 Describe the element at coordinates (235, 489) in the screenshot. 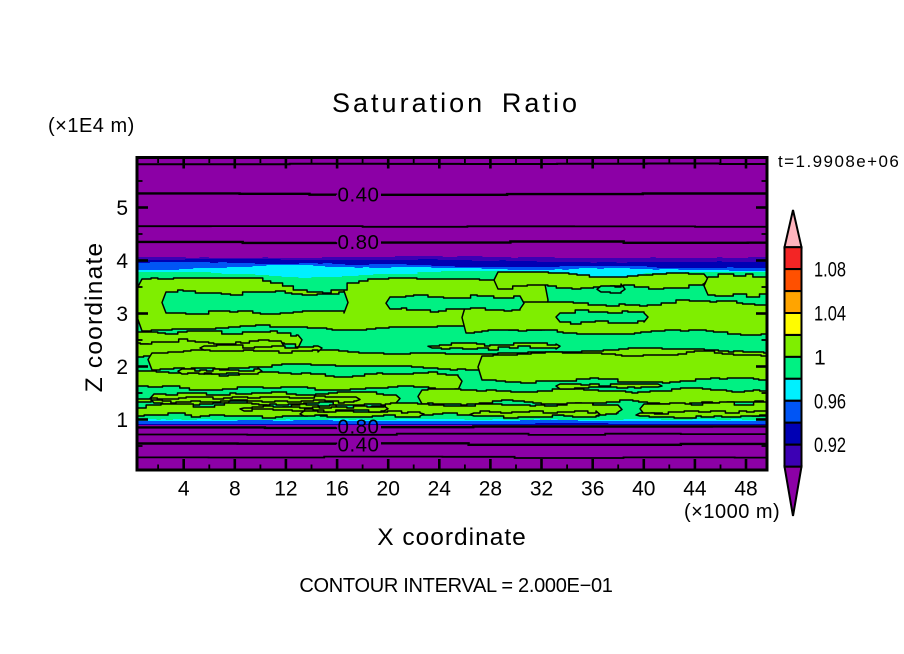

I see `svg-text: 8` at that location.